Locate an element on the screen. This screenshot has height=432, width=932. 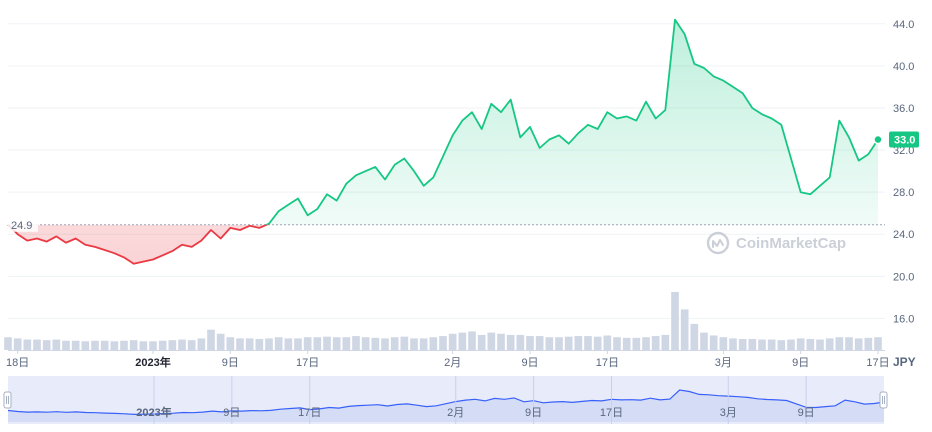
y-tick-label: 32.0 is located at coordinates (903, 151).